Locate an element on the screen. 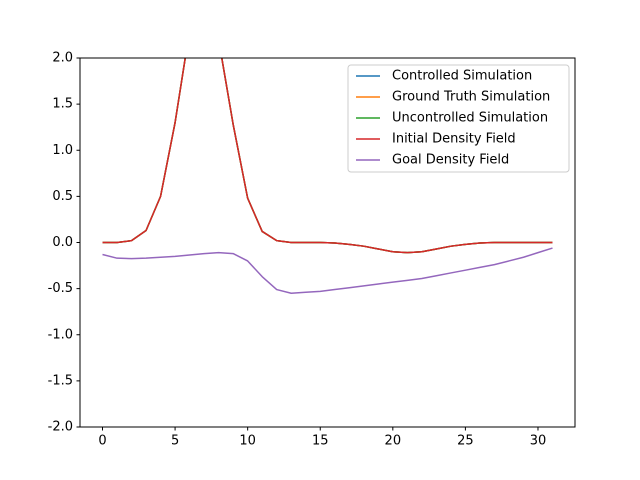 The image size is (640, 480). y-tick-label: 1.5 is located at coordinates (62, 104).